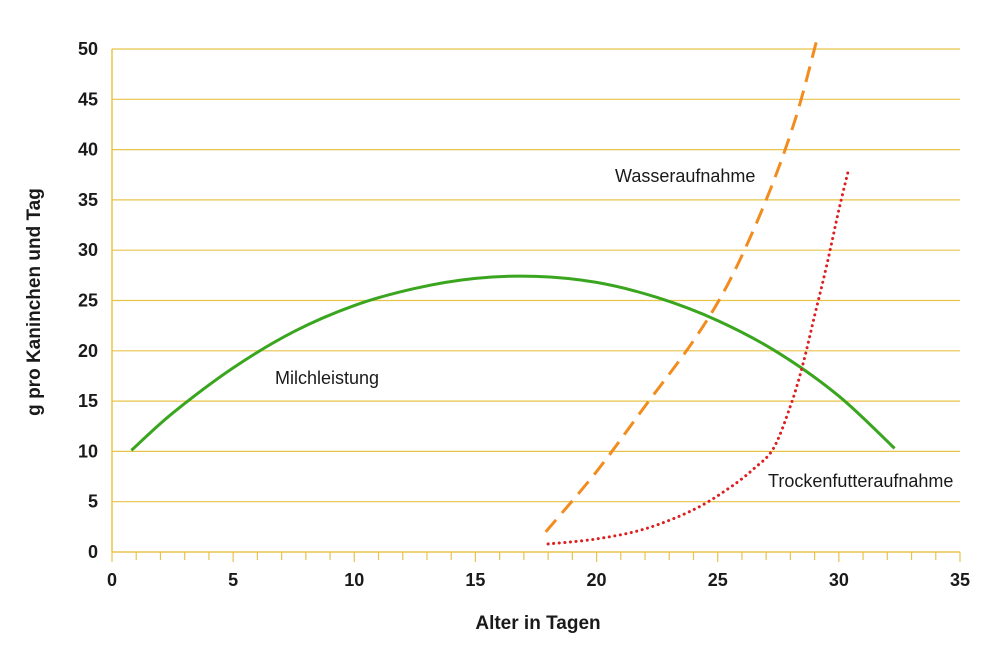 This screenshot has height=662, width=1000. What do you see at coordinates (354, 580) in the screenshot?
I see `x-tick-label: 10` at bounding box center [354, 580].